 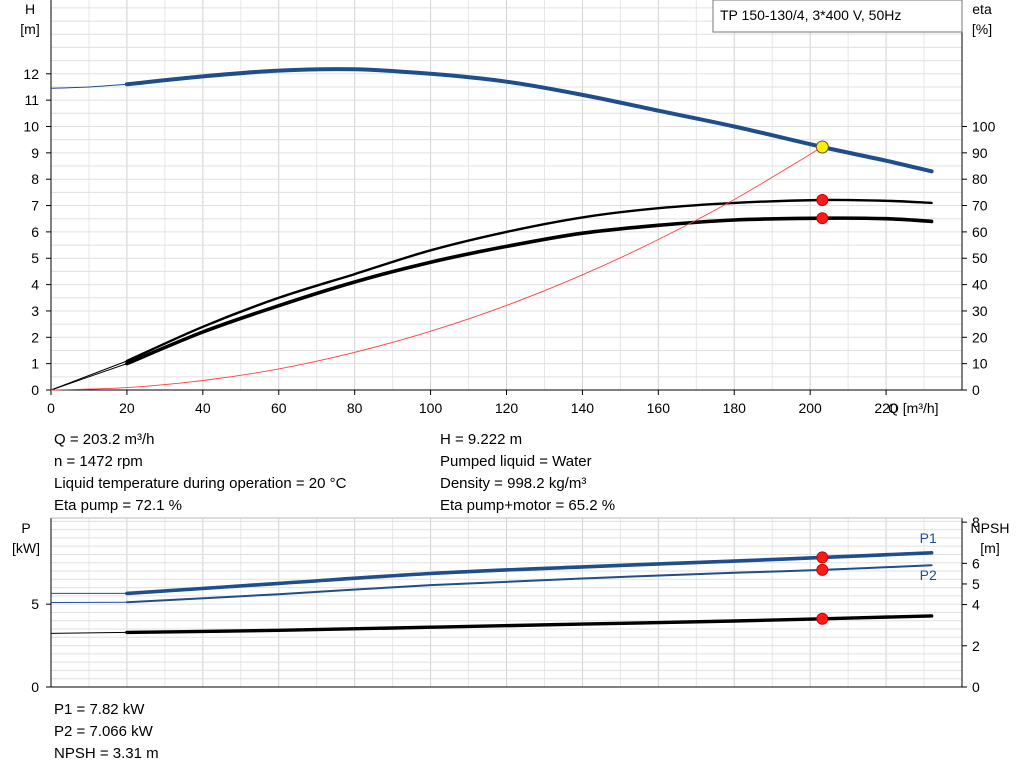 I want to click on info-n: n = 1472 rpm, so click(x=98, y=461).